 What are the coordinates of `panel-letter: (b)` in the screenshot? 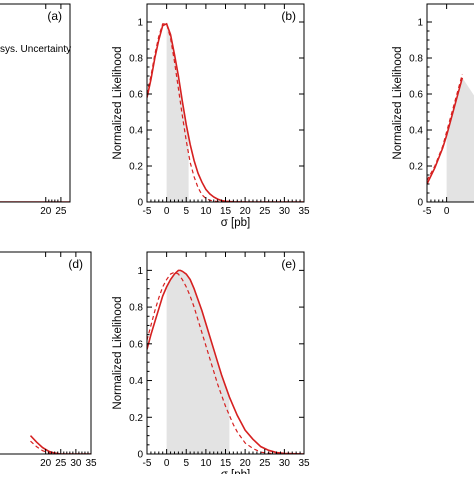 It's located at (288, 16).